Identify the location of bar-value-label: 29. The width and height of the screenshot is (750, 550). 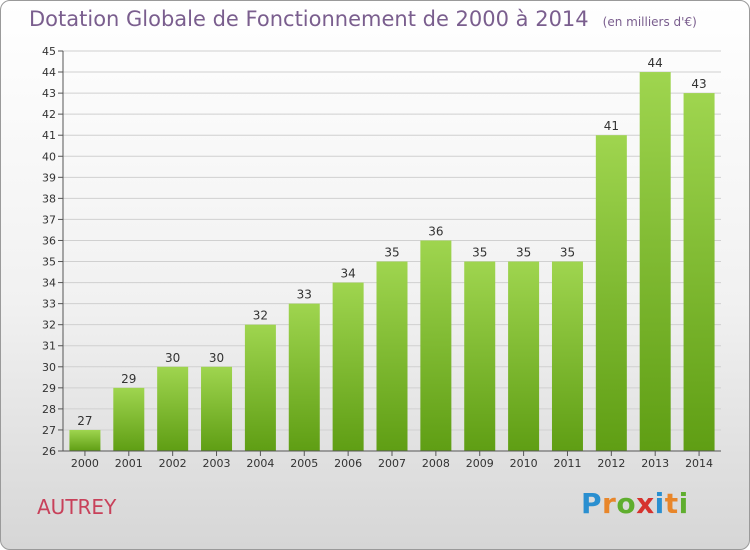
(128, 379).